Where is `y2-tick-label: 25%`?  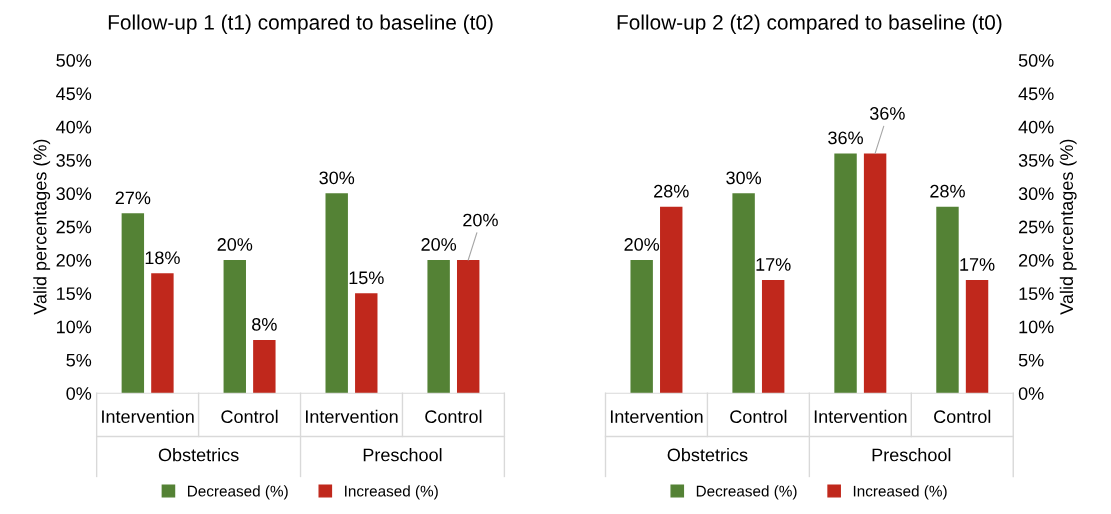
y2-tick-label: 25% is located at coordinates (1036, 227).